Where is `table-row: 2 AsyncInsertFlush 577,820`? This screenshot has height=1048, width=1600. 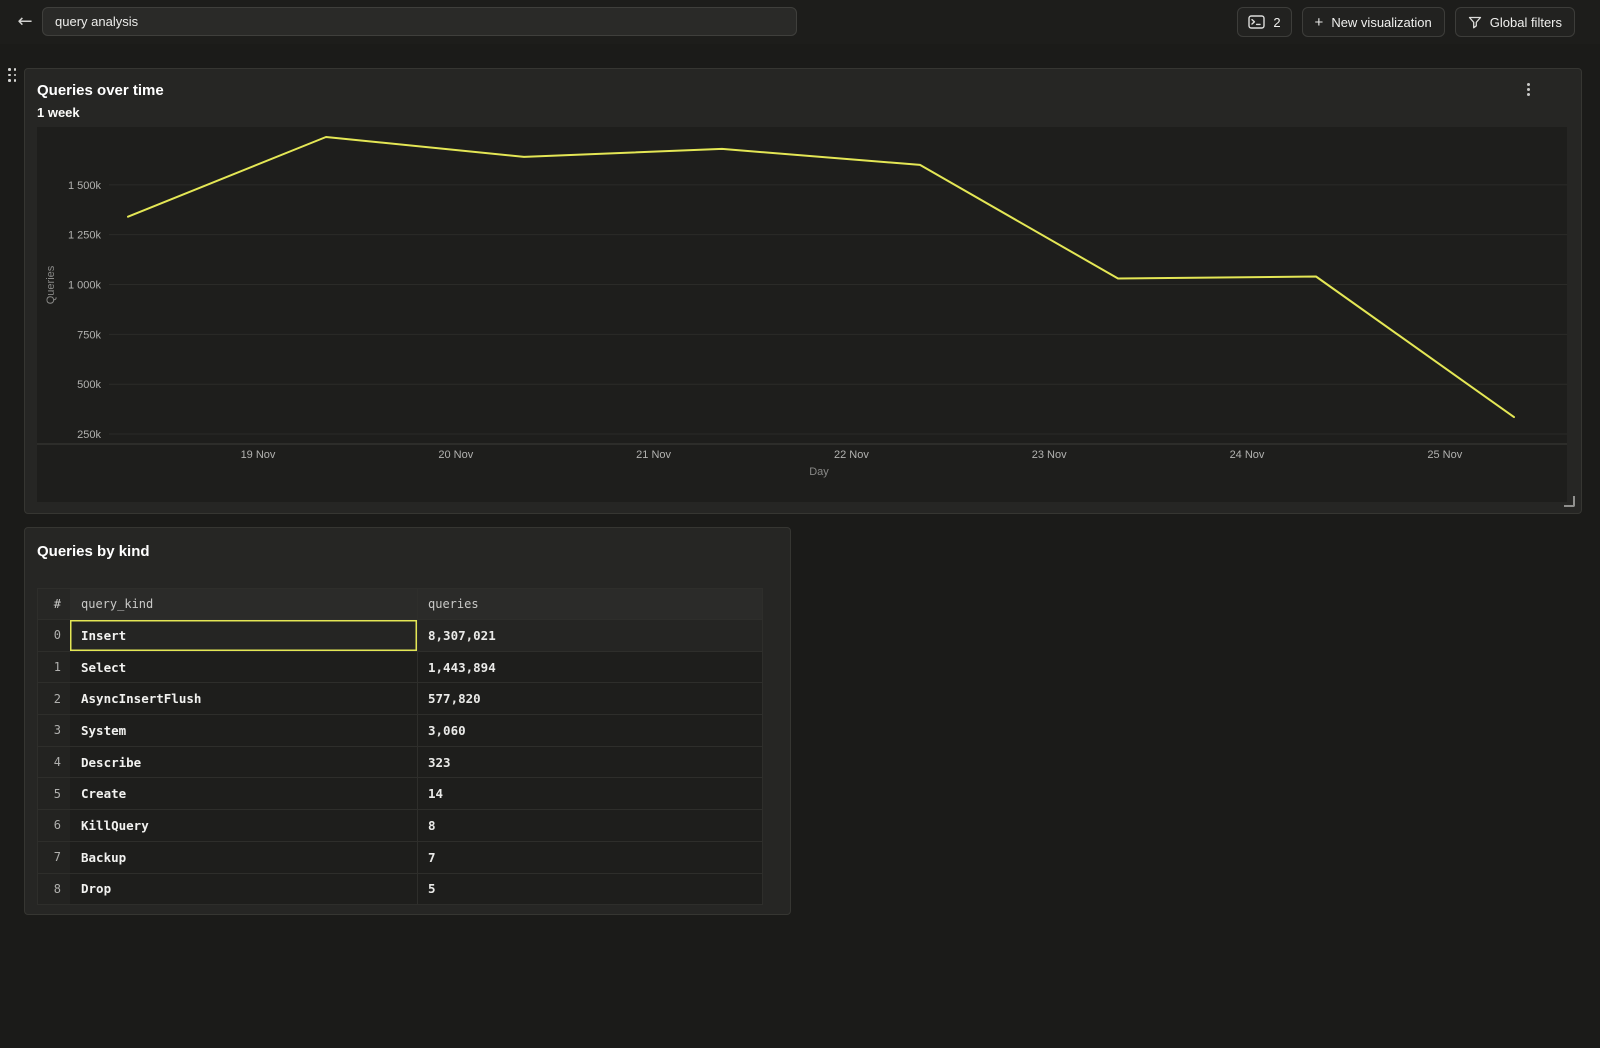 table-row: 2 AsyncInsertFlush 577,820 is located at coordinates (400, 698).